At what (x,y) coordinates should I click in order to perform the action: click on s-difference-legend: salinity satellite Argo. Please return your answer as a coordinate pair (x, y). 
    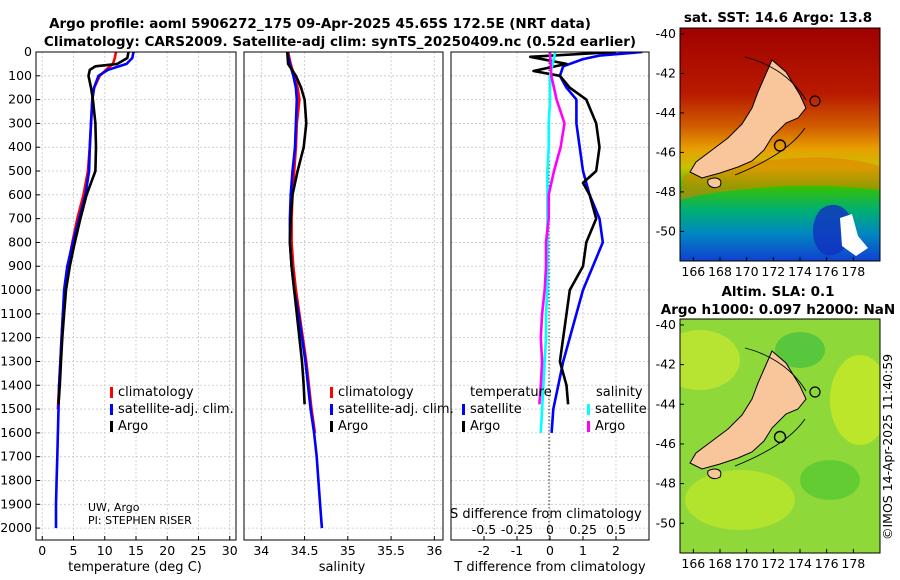
    Looking at the image, I should click on (617, 409).